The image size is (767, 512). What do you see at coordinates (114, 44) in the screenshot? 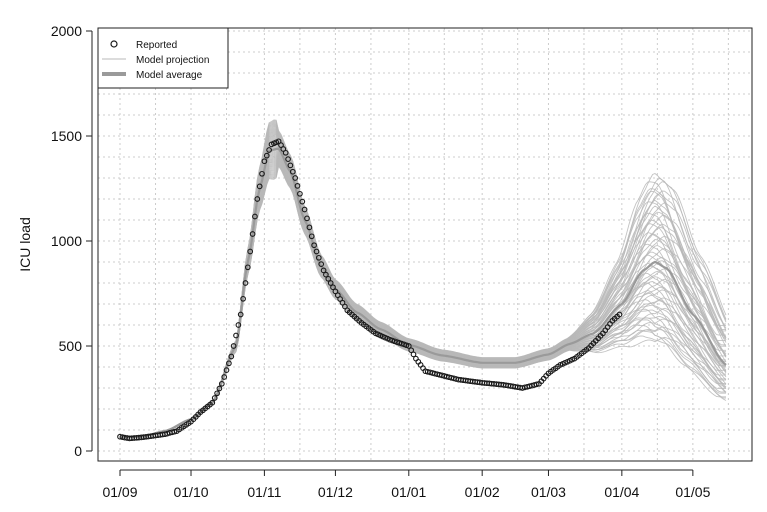
I see `legend-marker-reported` at bounding box center [114, 44].